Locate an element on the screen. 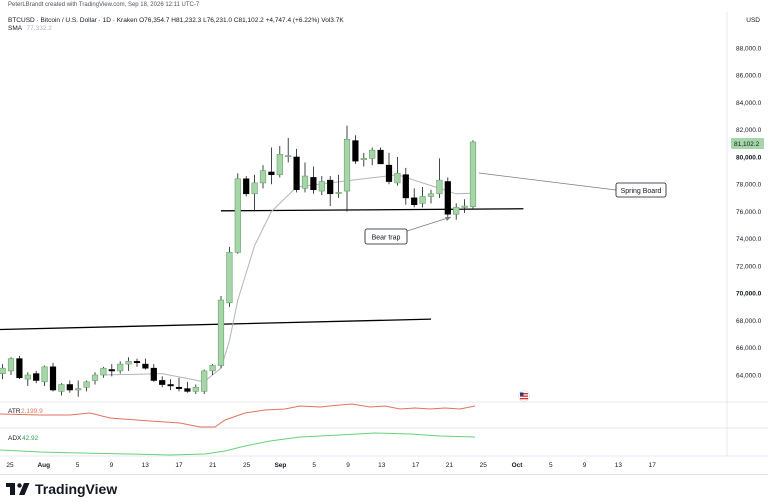 Image resolution: width=768 pixels, height=502 pixels. sma-value: 77,332.2 is located at coordinates (39, 28).